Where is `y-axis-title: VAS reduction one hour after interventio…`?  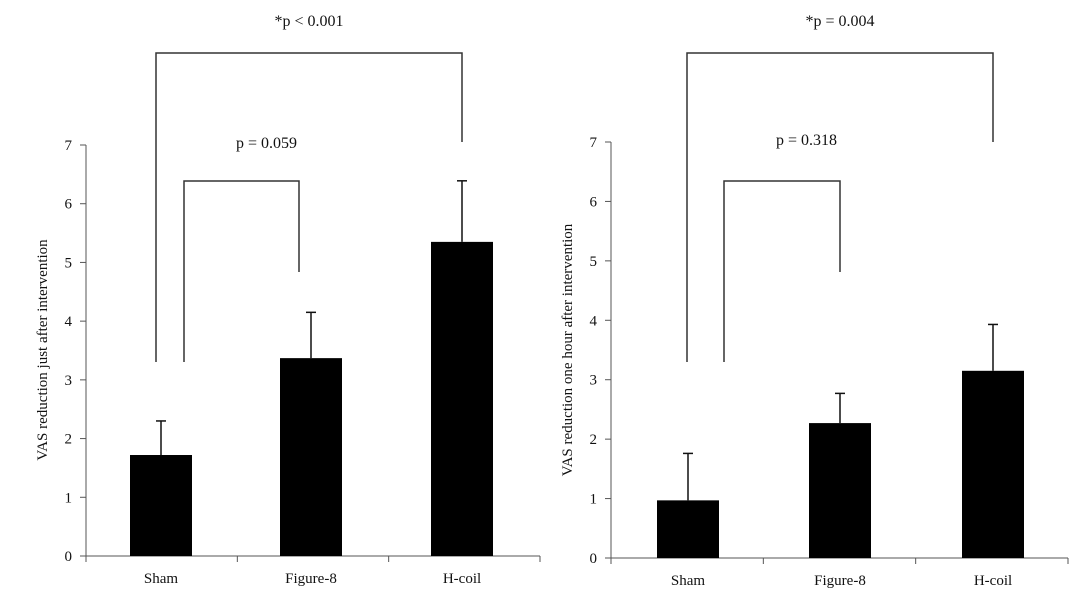 y-axis-title: VAS reduction one hour after interventio… is located at coordinates (568, 349).